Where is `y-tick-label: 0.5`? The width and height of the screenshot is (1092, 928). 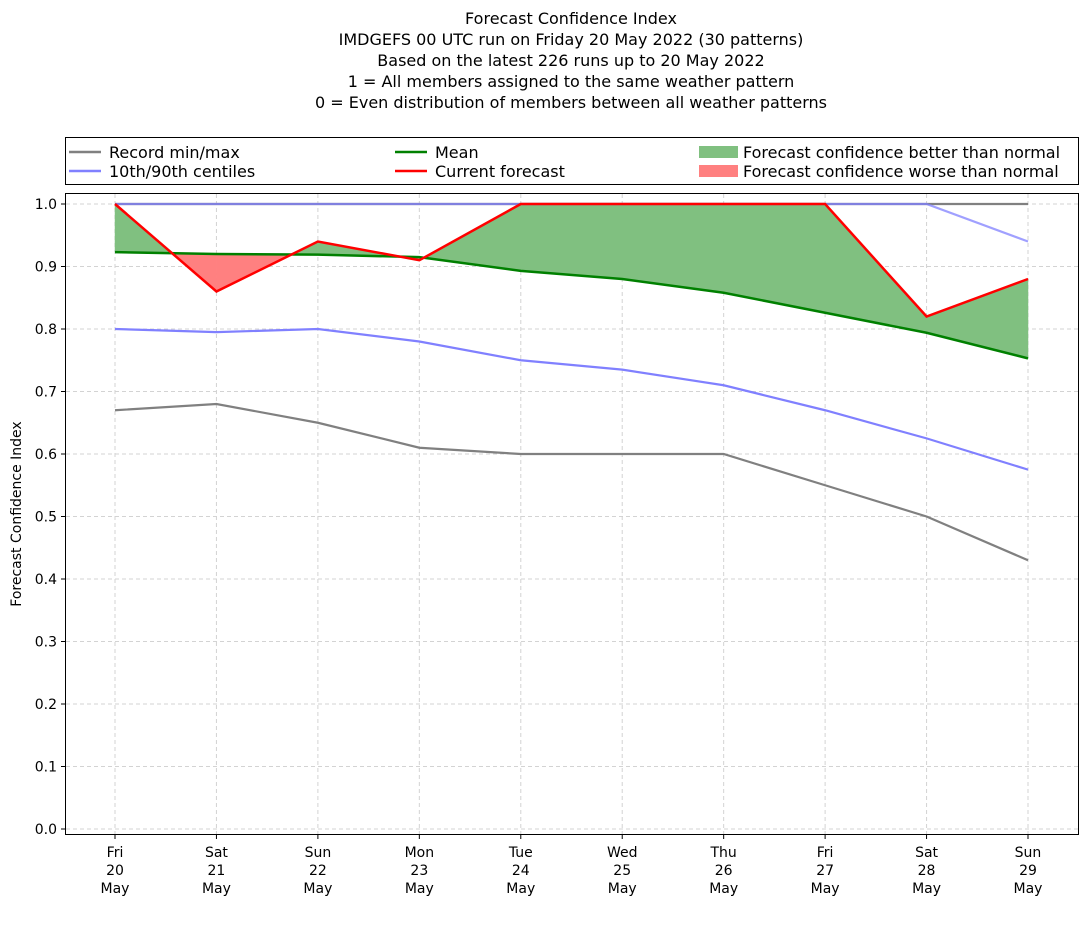 y-tick-label: 0.5 is located at coordinates (46, 518).